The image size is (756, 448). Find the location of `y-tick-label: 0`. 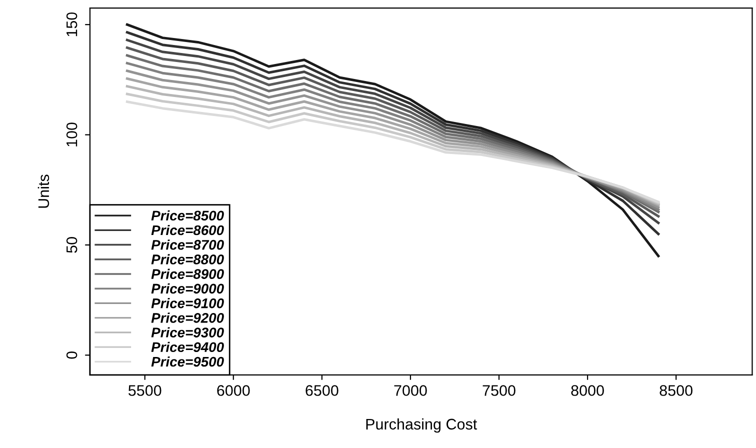

y-tick-label: 0 is located at coordinates (72, 355).